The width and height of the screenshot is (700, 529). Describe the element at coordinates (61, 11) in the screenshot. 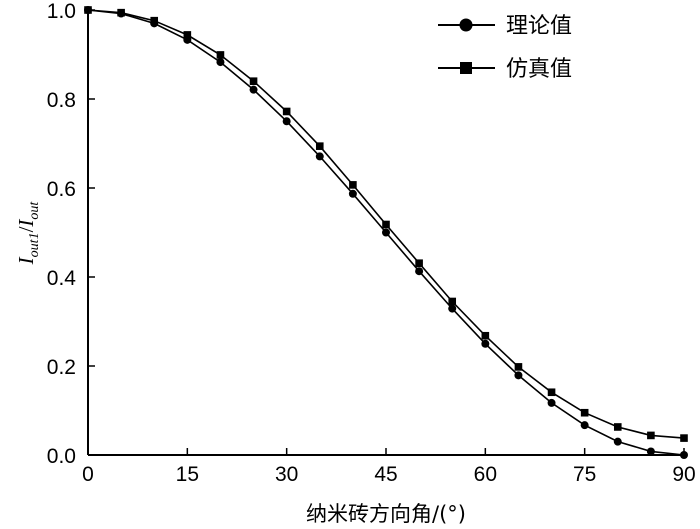

I see `y-tick-label: 1.0` at that location.